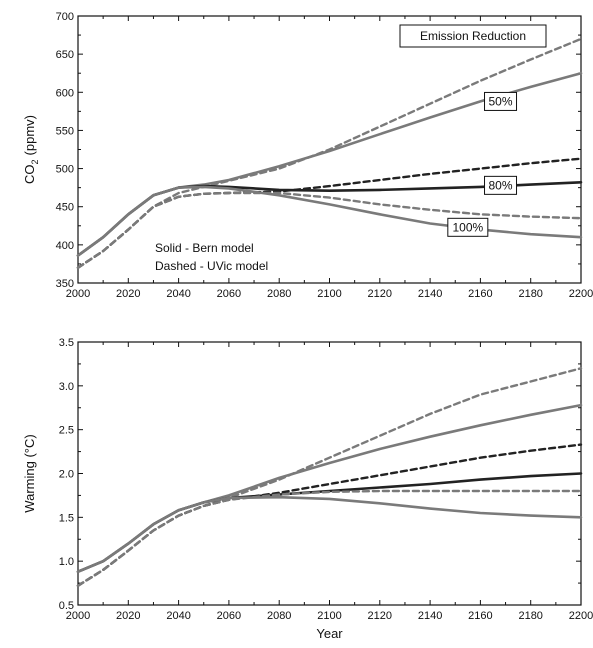  What do you see at coordinates (128, 616) in the screenshot?
I see `warming-x-tick-label: 2020` at bounding box center [128, 616].